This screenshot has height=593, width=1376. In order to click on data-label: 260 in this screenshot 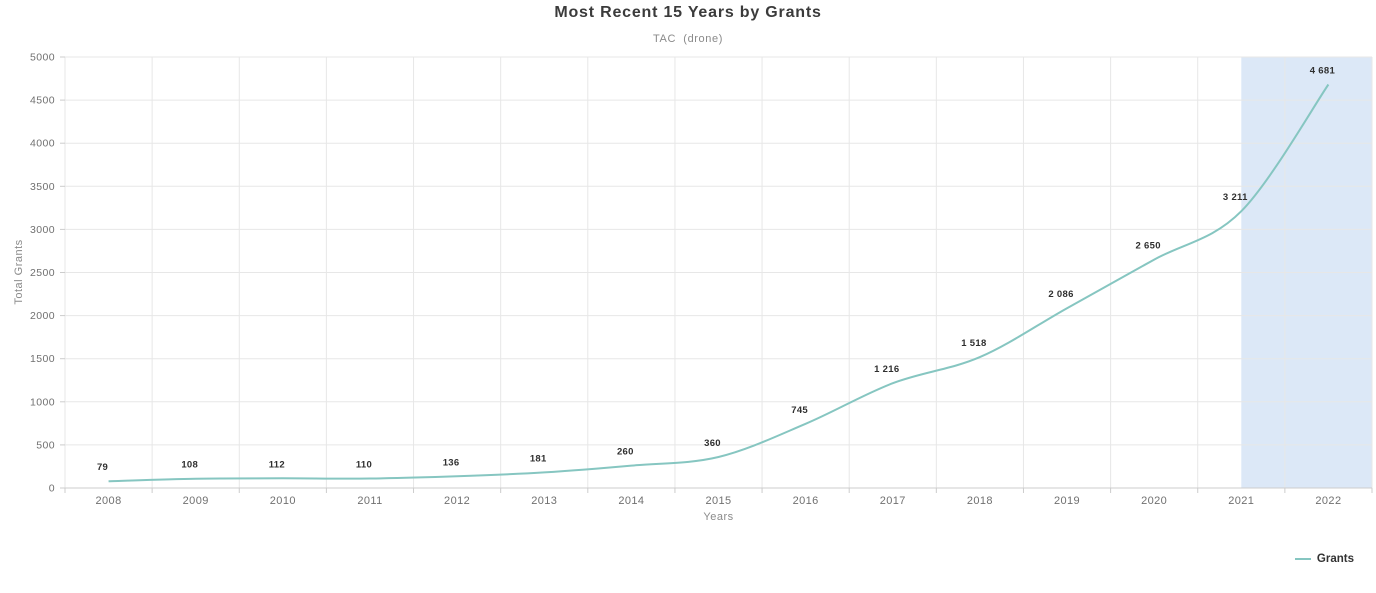, I will do `click(625, 452)`.